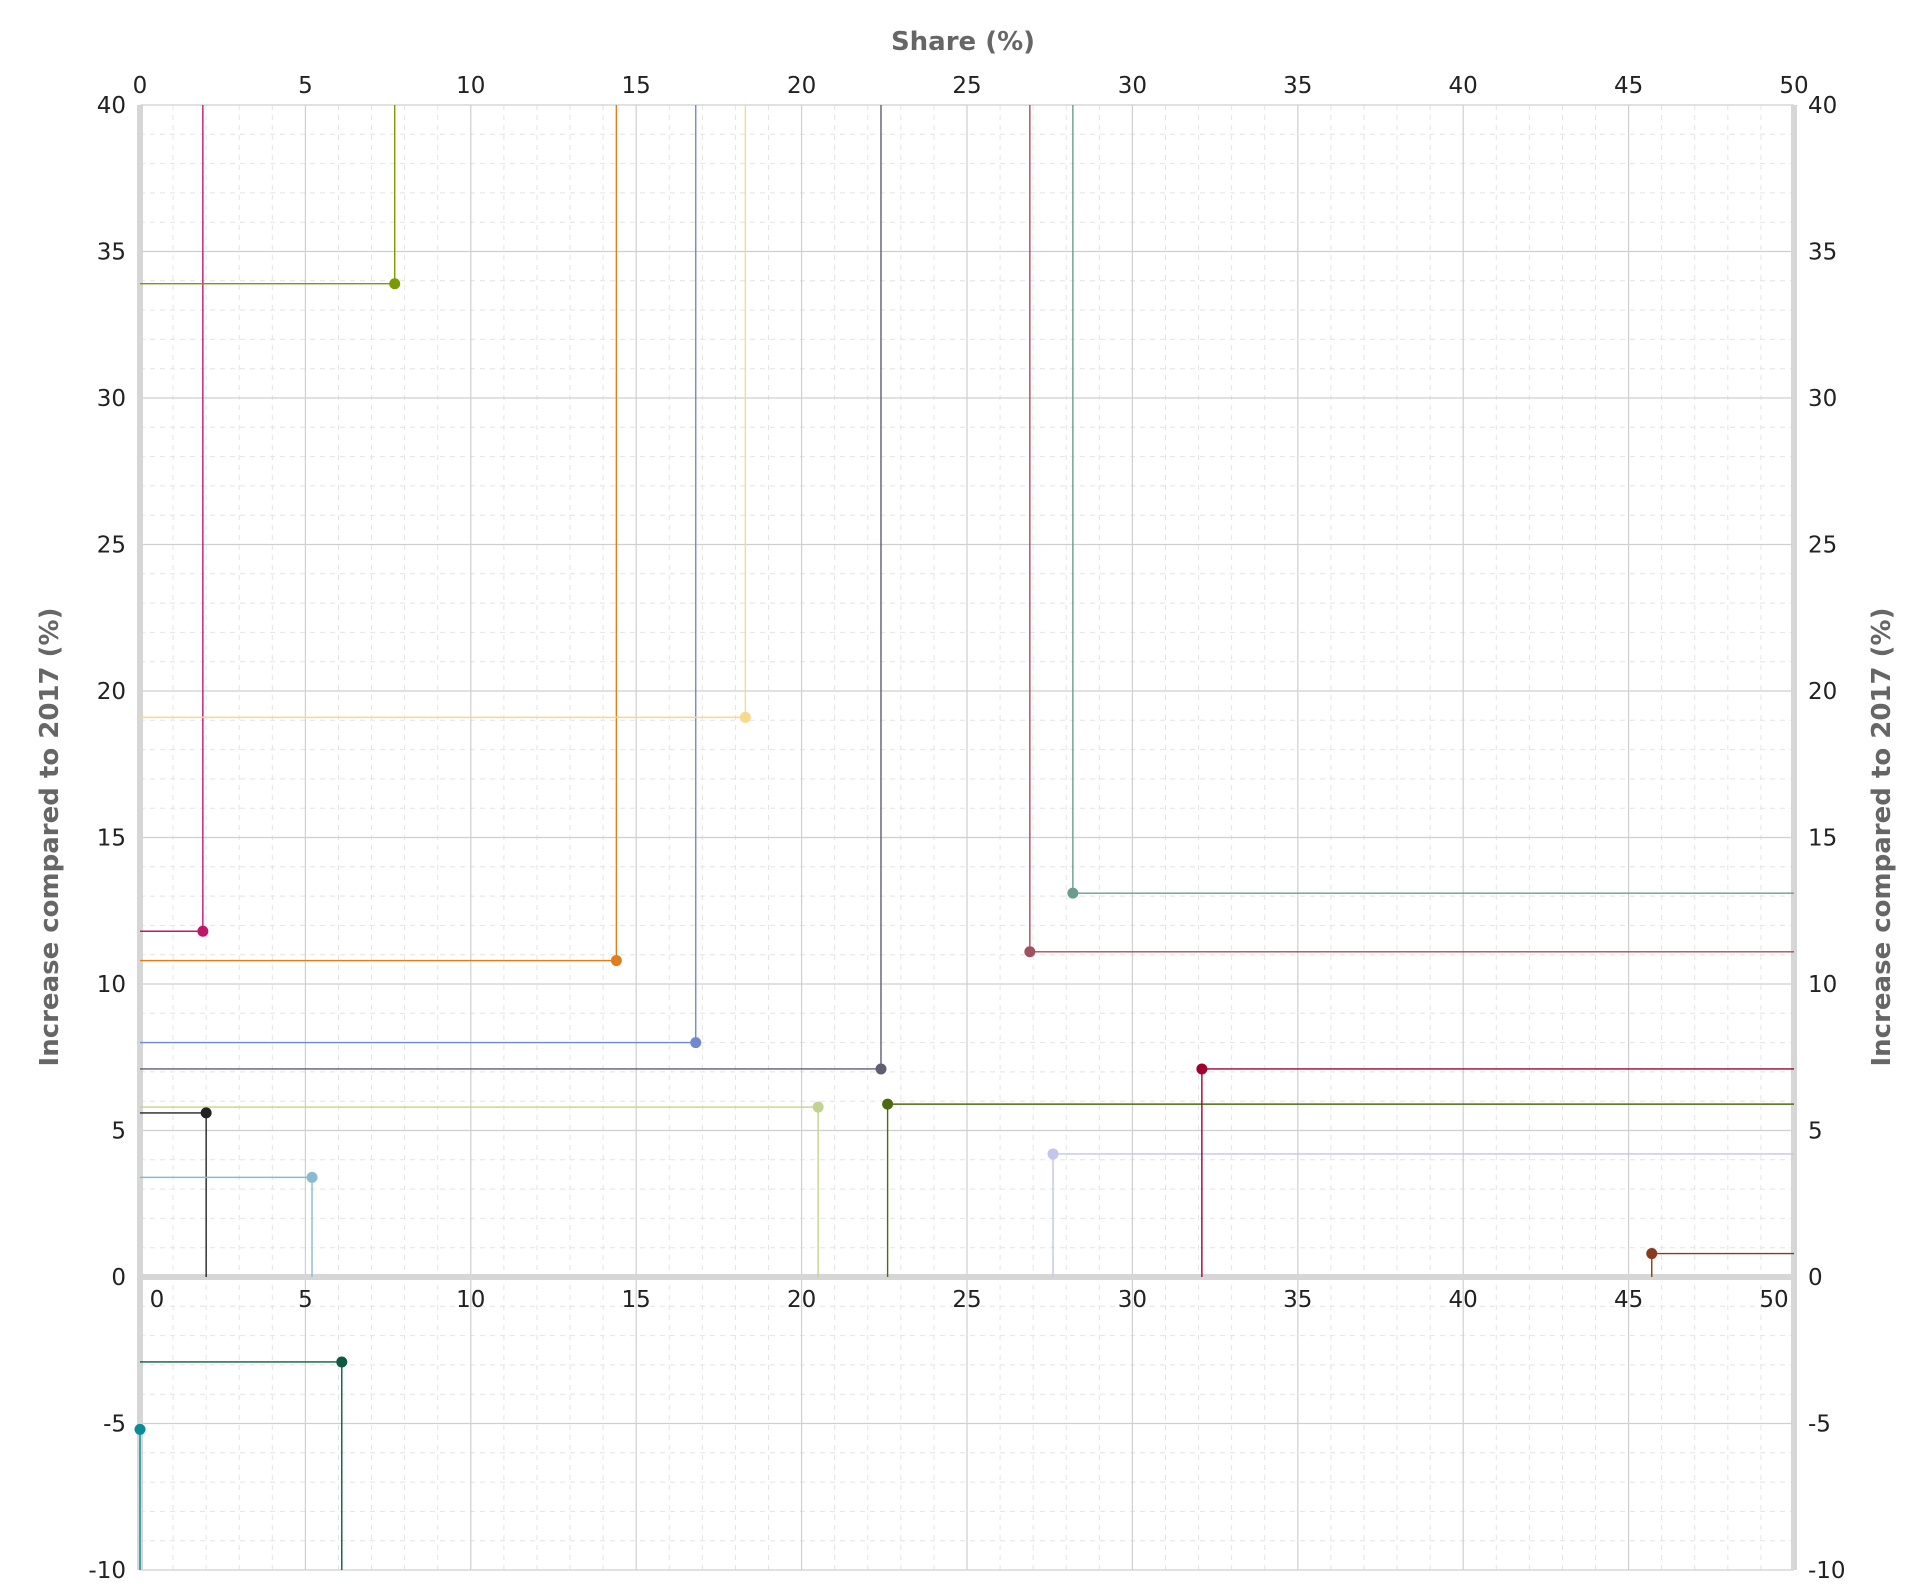  Describe the element at coordinates (114, 1425) in the screenshot. I see `y-tick-label-left: -5` at that location.